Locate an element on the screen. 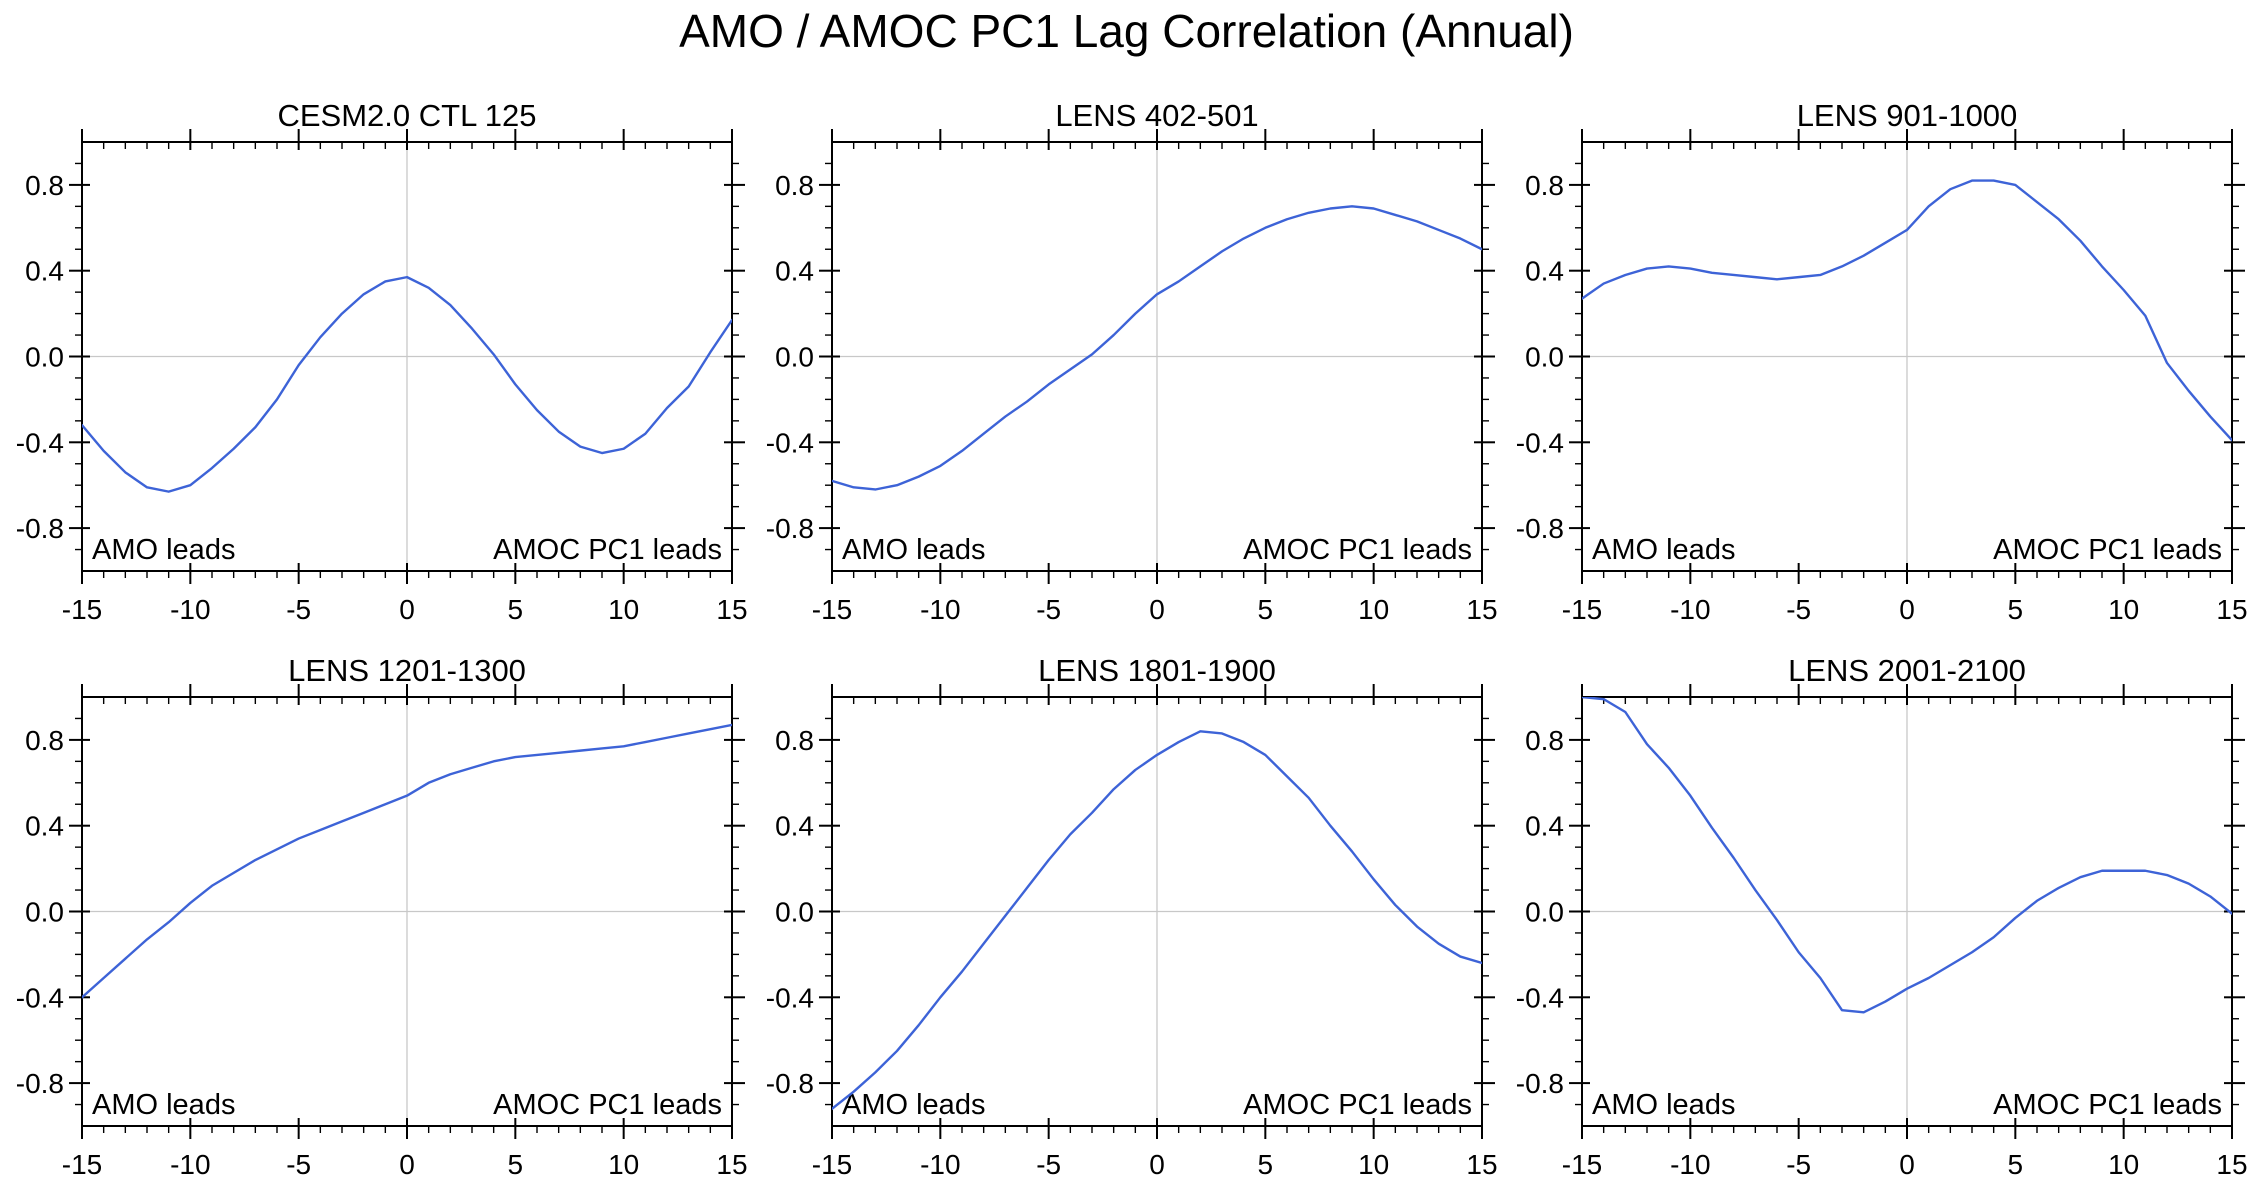 The height and width of the screenshot is (1189, 2253). panel-title: CESM2.0 CTL 125 is located at coordinates (406, 115).